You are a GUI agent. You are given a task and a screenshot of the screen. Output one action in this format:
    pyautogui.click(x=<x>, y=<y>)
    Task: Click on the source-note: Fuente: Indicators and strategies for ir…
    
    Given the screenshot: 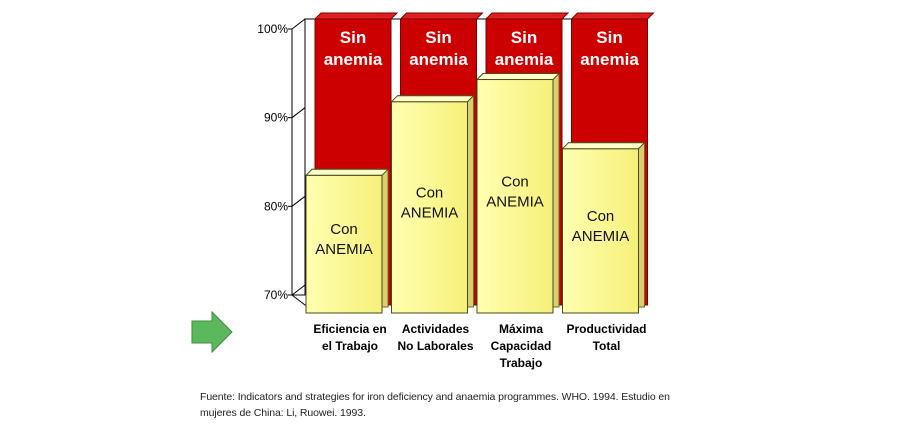 What is the action you would take?
    pyautogui.click(x=435, y=405)
    